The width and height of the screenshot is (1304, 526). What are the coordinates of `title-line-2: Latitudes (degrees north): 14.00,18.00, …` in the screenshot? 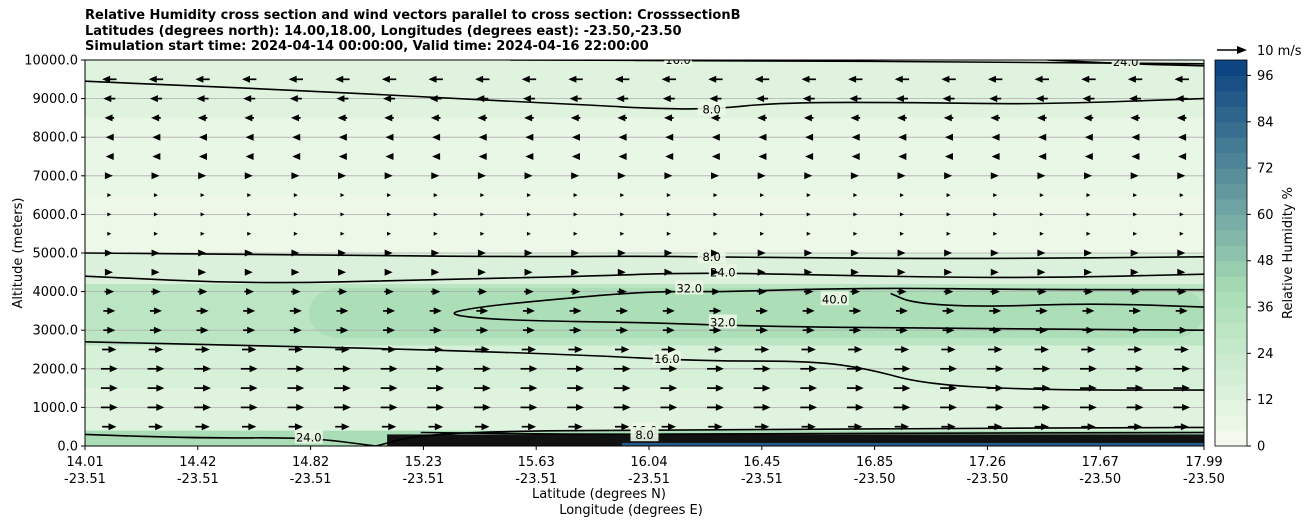 It's located at (383, 31).